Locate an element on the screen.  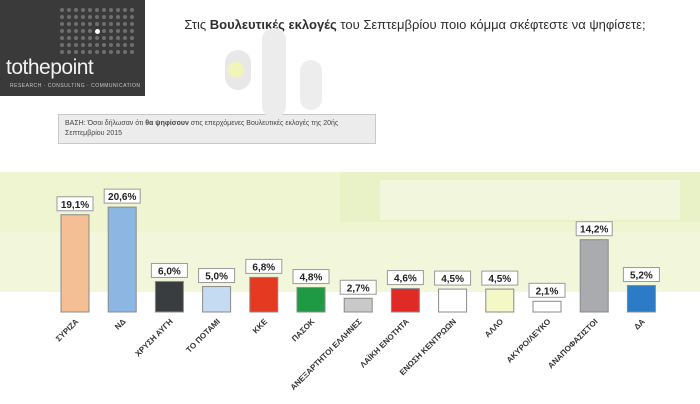
value-label-13: 5,2% is located at coordinates (641, 275).